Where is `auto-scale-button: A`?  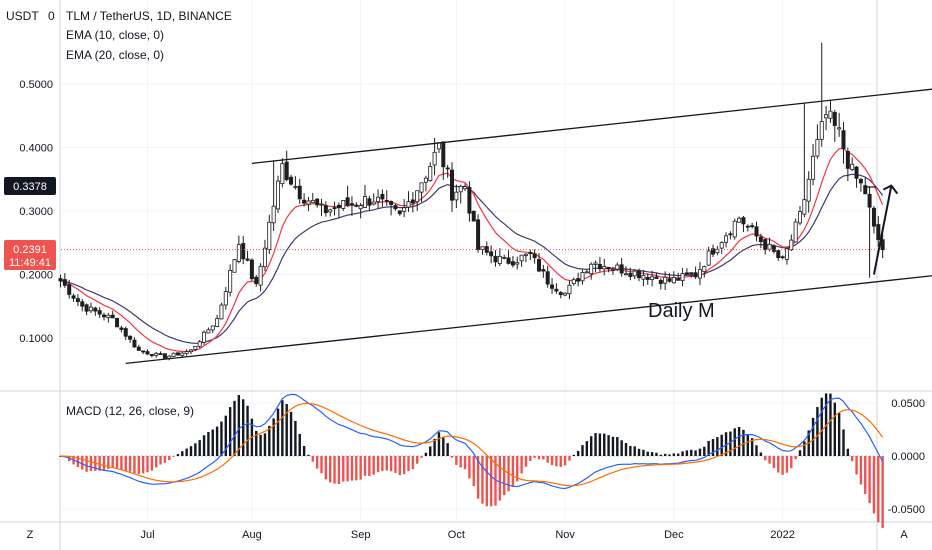
auto-scale-button: A is located at coordinates (904, 535).